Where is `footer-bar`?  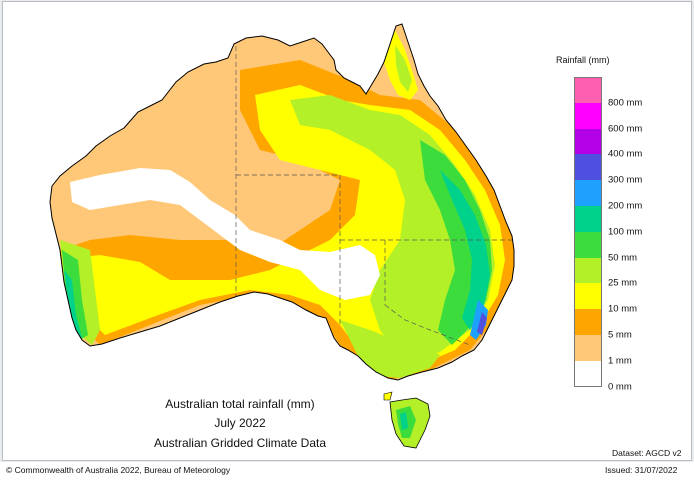 footer-bar is located at coordinates (347, 472).